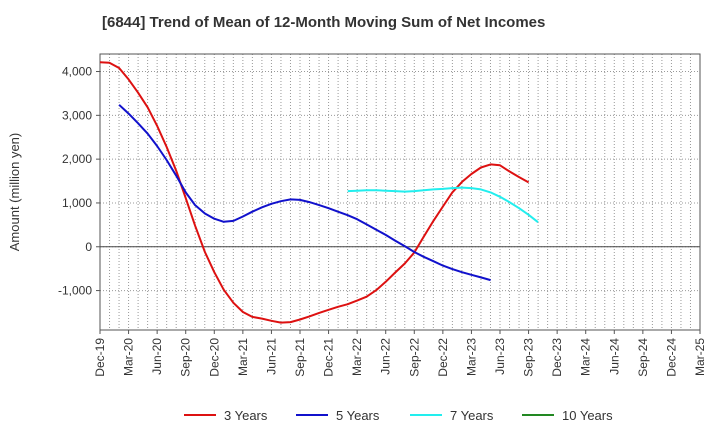  I want to click on legend-label: 3 Years, so click(246, 415).